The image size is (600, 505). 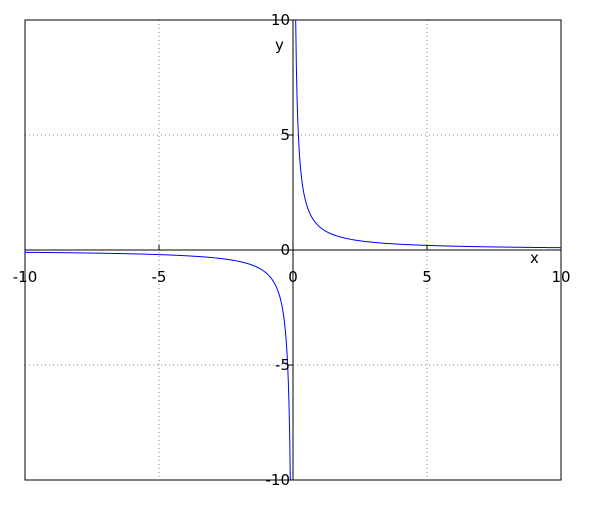 What do you see at coordinates (278, 480) in the screenshot?
I see `y-tick-label: -10` at bounding box center [278, 480].